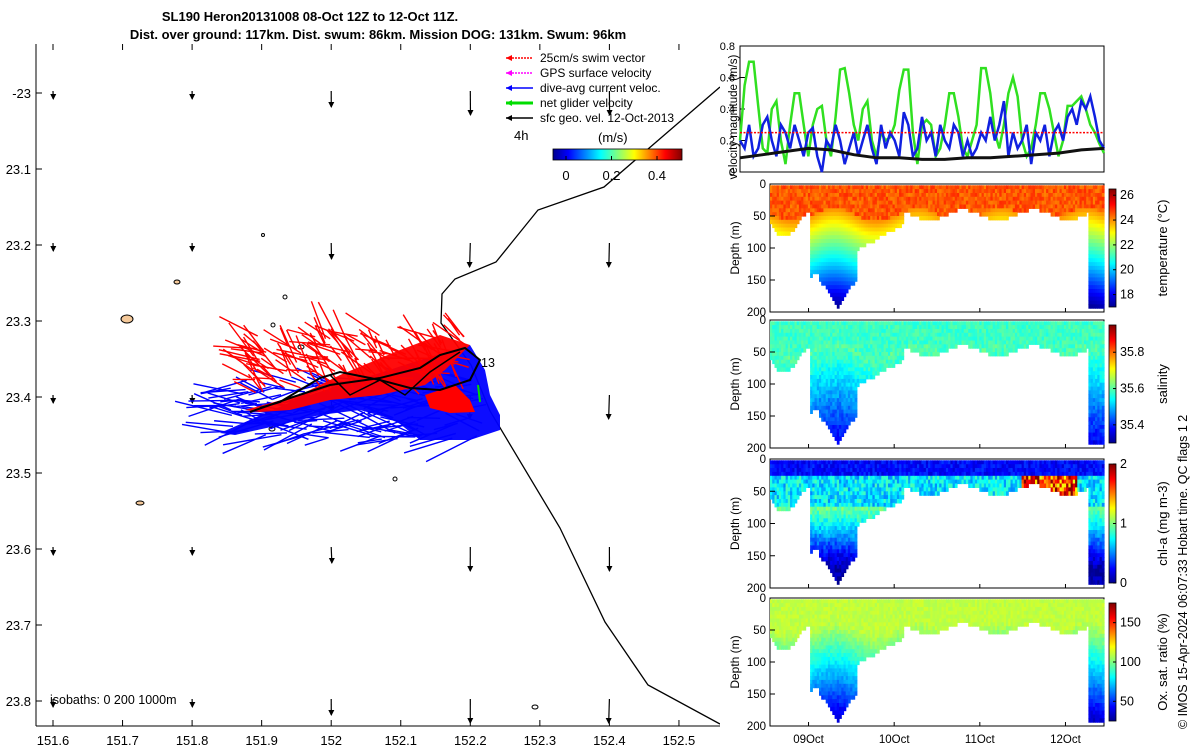 The width and height of the screenshot is (1200, 750). I want to click on map-y-tick-label: 23.2, so click(18, 245).